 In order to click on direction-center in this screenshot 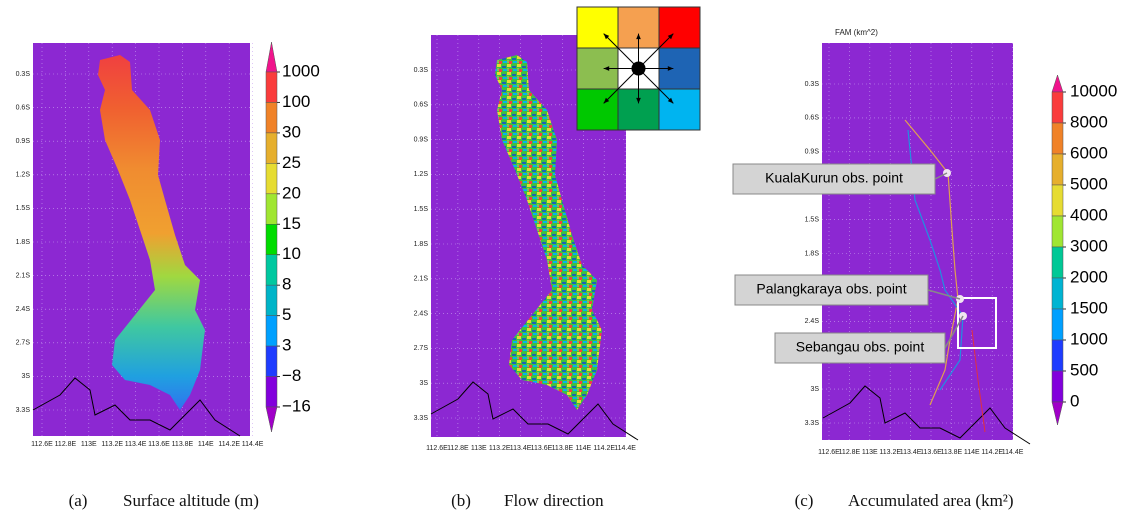, I will do `click(638, 68)`.